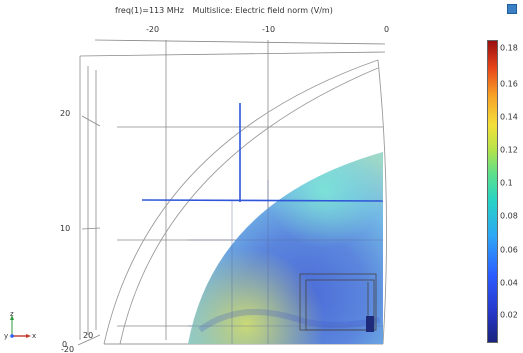 The image size is (523, 353). What do you see at coordinates (512, 9) in the screenshot?
I see `camera-icon` at bounding box center [512, 9].